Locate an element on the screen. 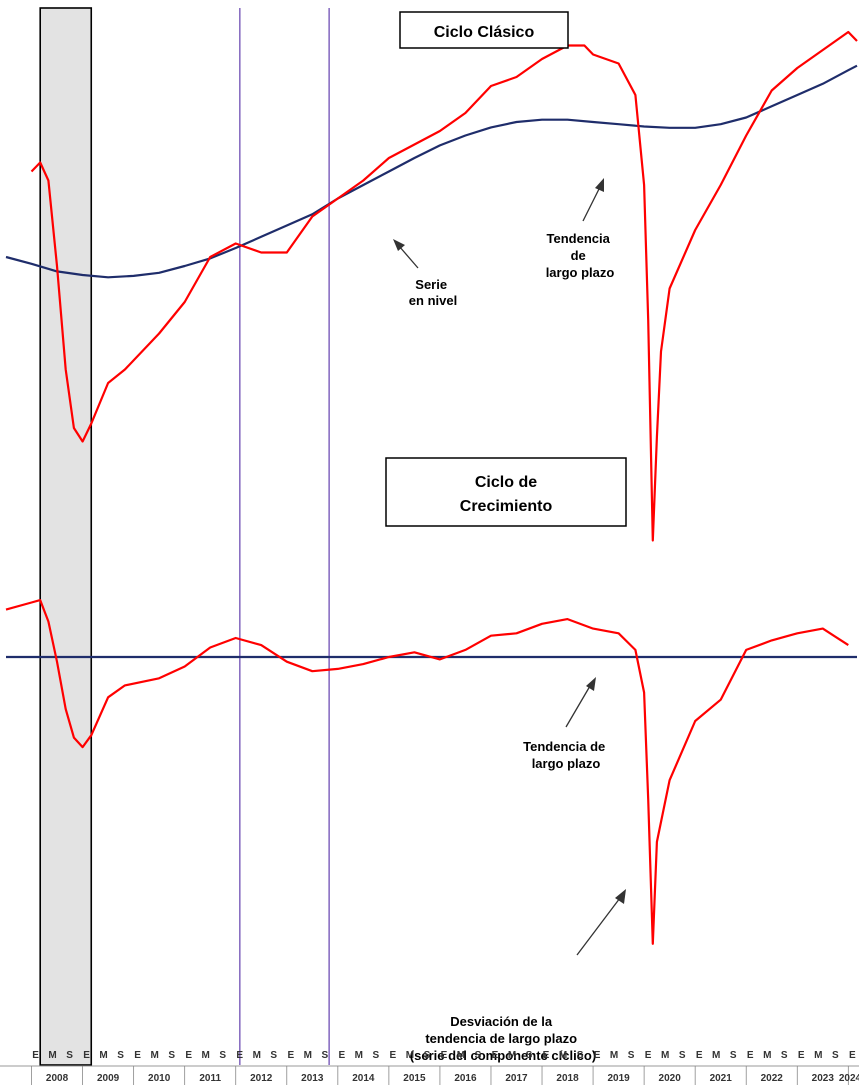 This screenshot has height=1085, width=859. svg-text: Tendencia de largo plazo is located at coordinates (566, 755).